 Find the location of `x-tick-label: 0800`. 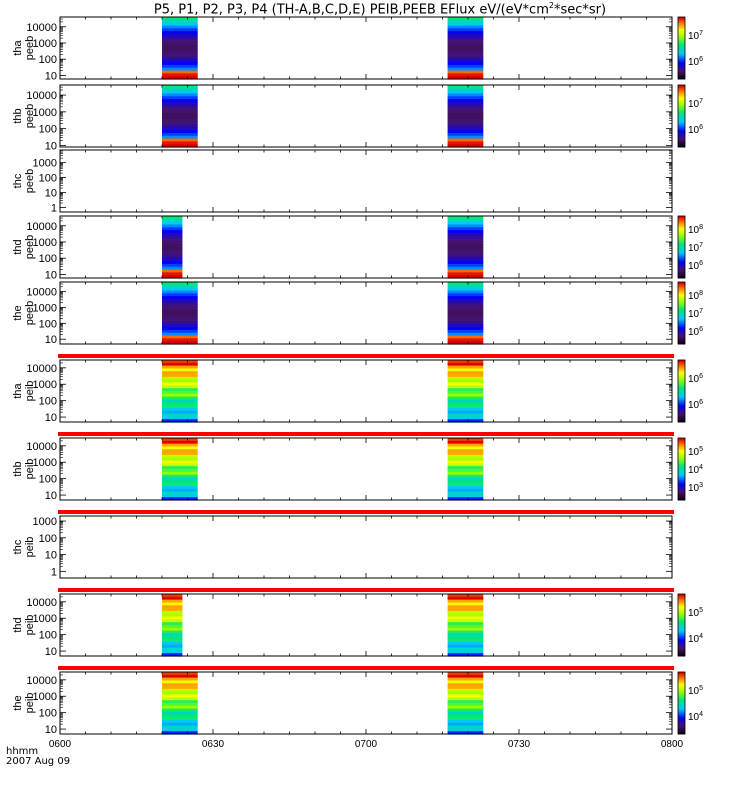

x-tick-label: 0800 is located at coordinates (672, 744).